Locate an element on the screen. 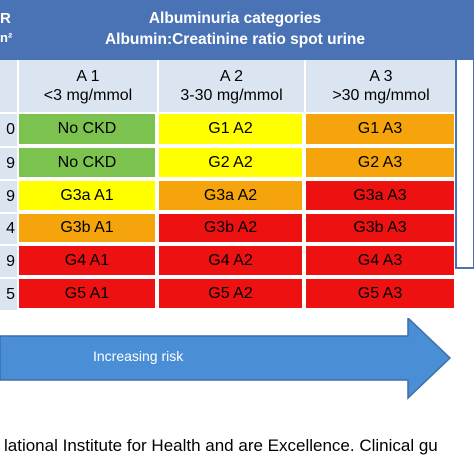  vertical-arrow-shaft is located at coordinates (464, 164).